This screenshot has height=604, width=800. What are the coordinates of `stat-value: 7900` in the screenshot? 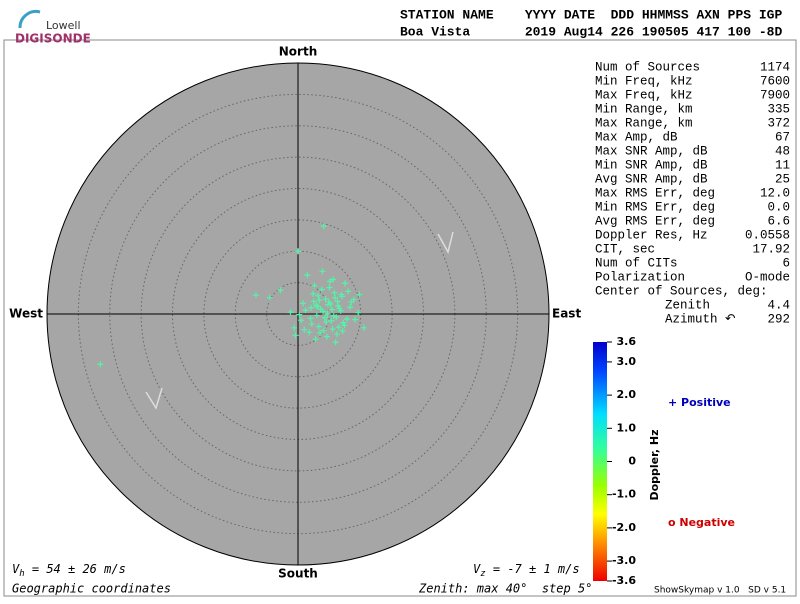 It's located at (775, 95).